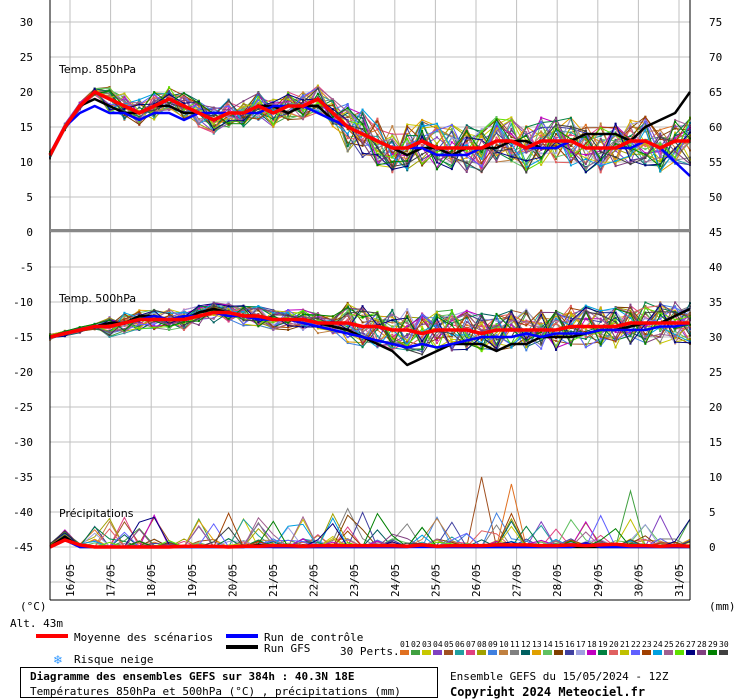  What do you see at coordinates (23, 512) in the screenshot?
I see `left-tick-label: -40` at bounding box center [23, 512].